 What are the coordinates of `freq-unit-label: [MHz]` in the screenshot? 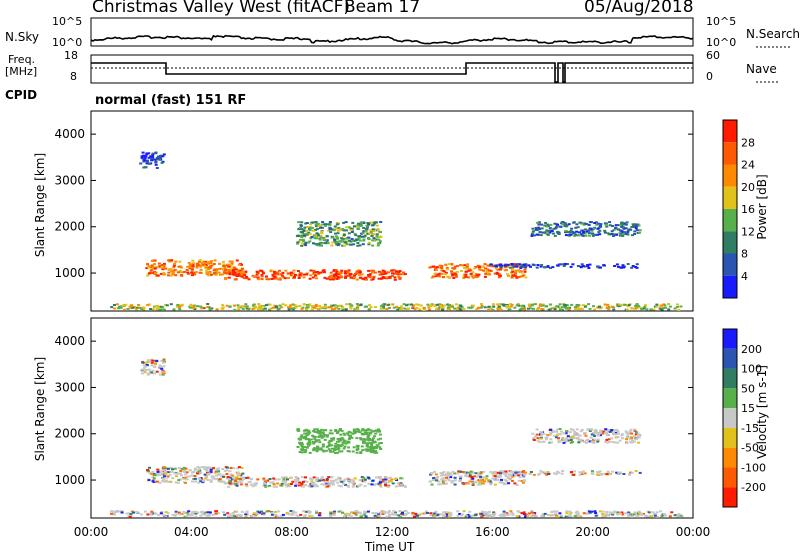 It's located at (21, 71).